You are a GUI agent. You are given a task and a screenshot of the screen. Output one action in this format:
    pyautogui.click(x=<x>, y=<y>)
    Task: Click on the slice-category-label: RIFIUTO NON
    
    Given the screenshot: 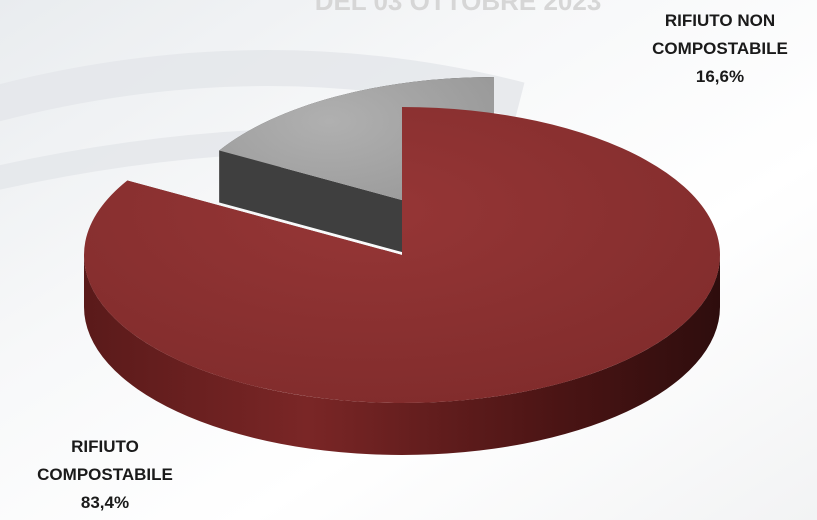 What is the action you would take?
    pyautogui.click(x=720, y=20)
    